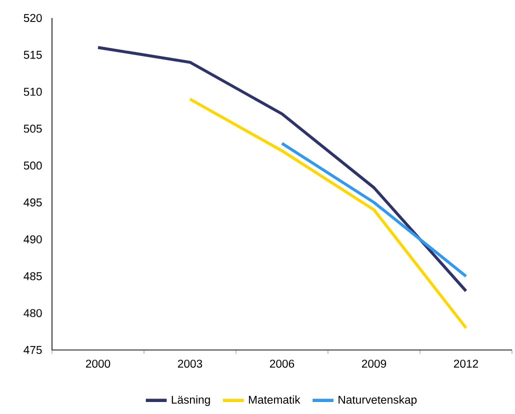  I want to click on x-tick-label: 2009, so click(374, 364).